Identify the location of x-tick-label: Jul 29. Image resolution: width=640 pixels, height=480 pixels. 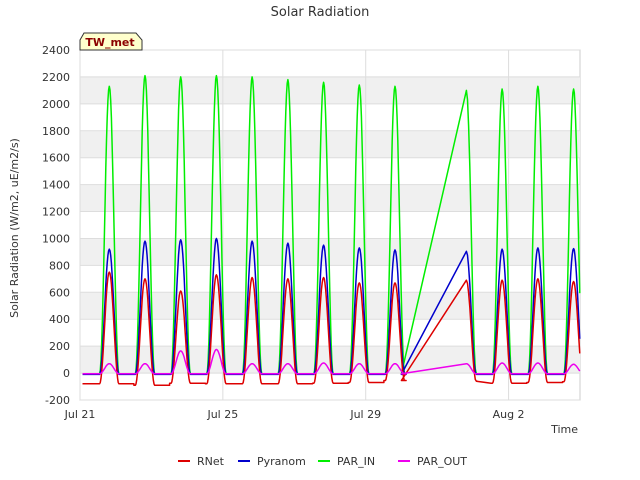
(365, 414).